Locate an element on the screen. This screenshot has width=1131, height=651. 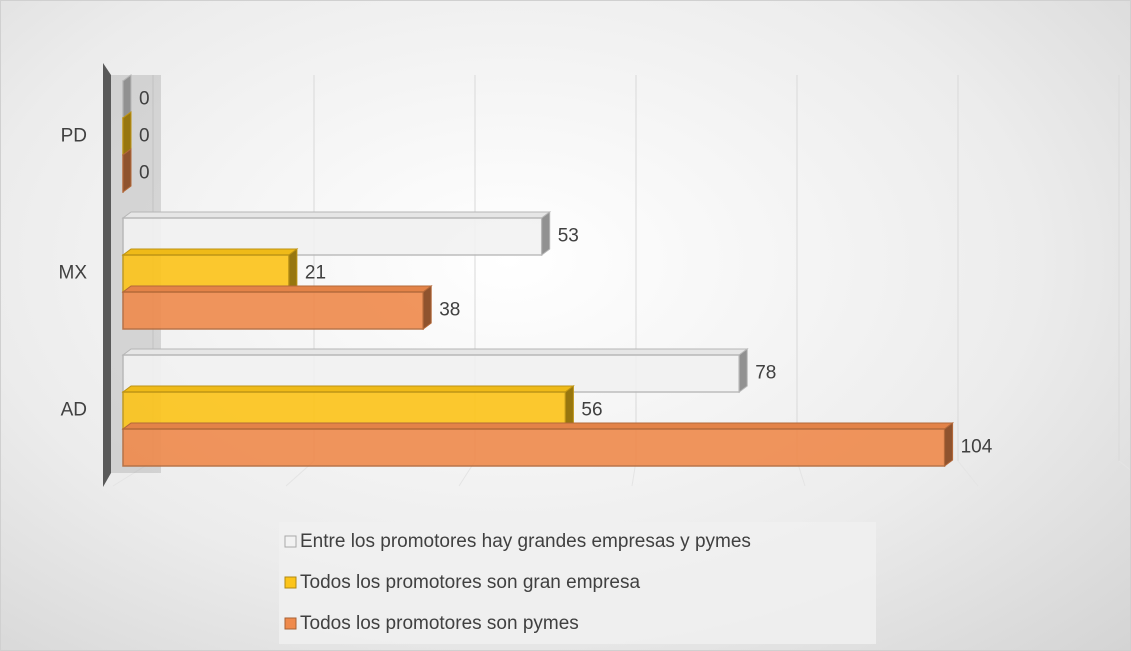
legend-label: Todos los promotores son pymes is located at coordinates (439, 623).